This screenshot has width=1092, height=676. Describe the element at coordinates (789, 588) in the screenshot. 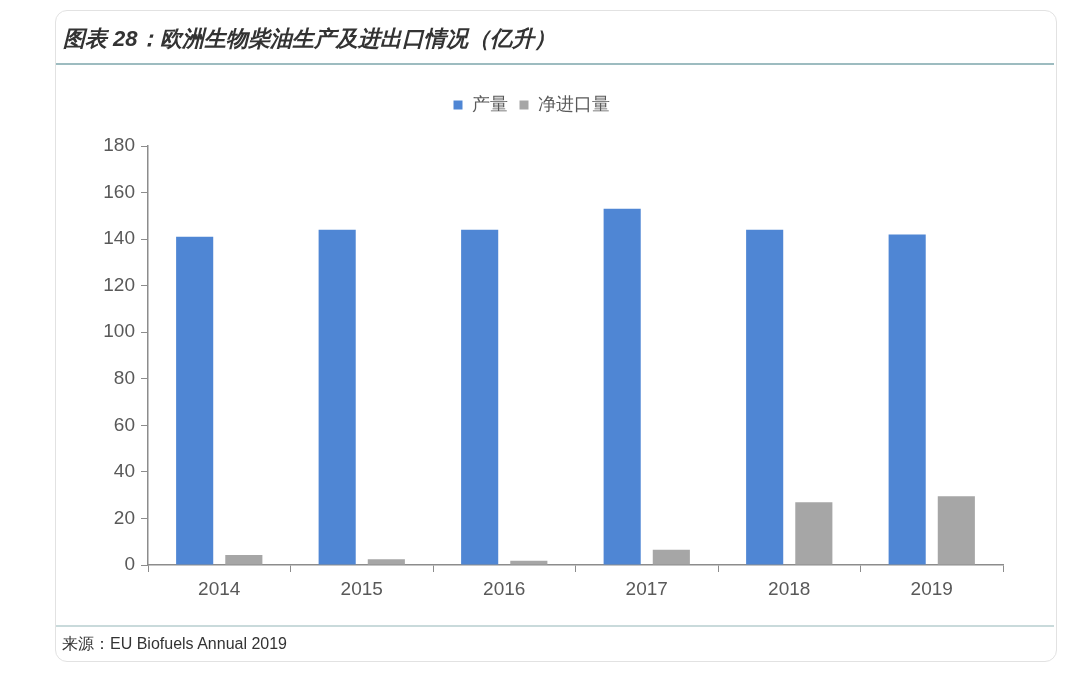

I see `x-tick-label: 2018` at that location.